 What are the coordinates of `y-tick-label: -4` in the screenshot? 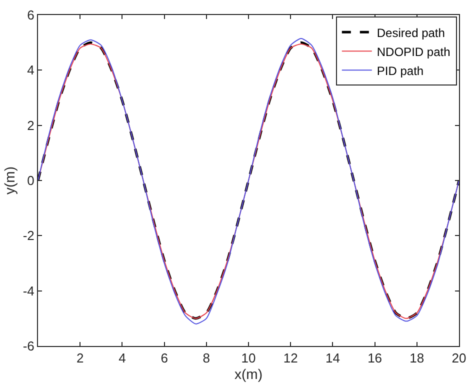 It's located at (28, 290).